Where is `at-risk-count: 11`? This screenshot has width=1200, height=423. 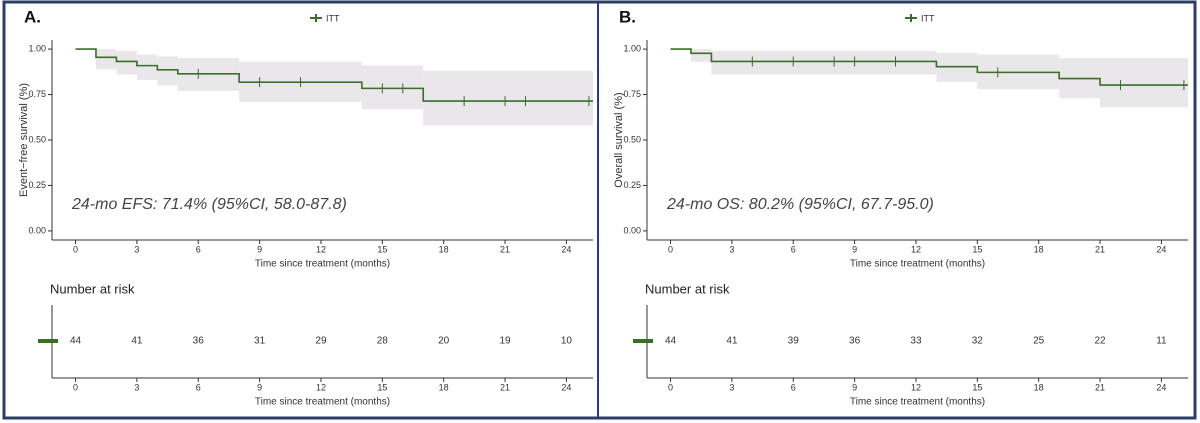
at-risk-count: 11 is located at coordinates (1161, 341).